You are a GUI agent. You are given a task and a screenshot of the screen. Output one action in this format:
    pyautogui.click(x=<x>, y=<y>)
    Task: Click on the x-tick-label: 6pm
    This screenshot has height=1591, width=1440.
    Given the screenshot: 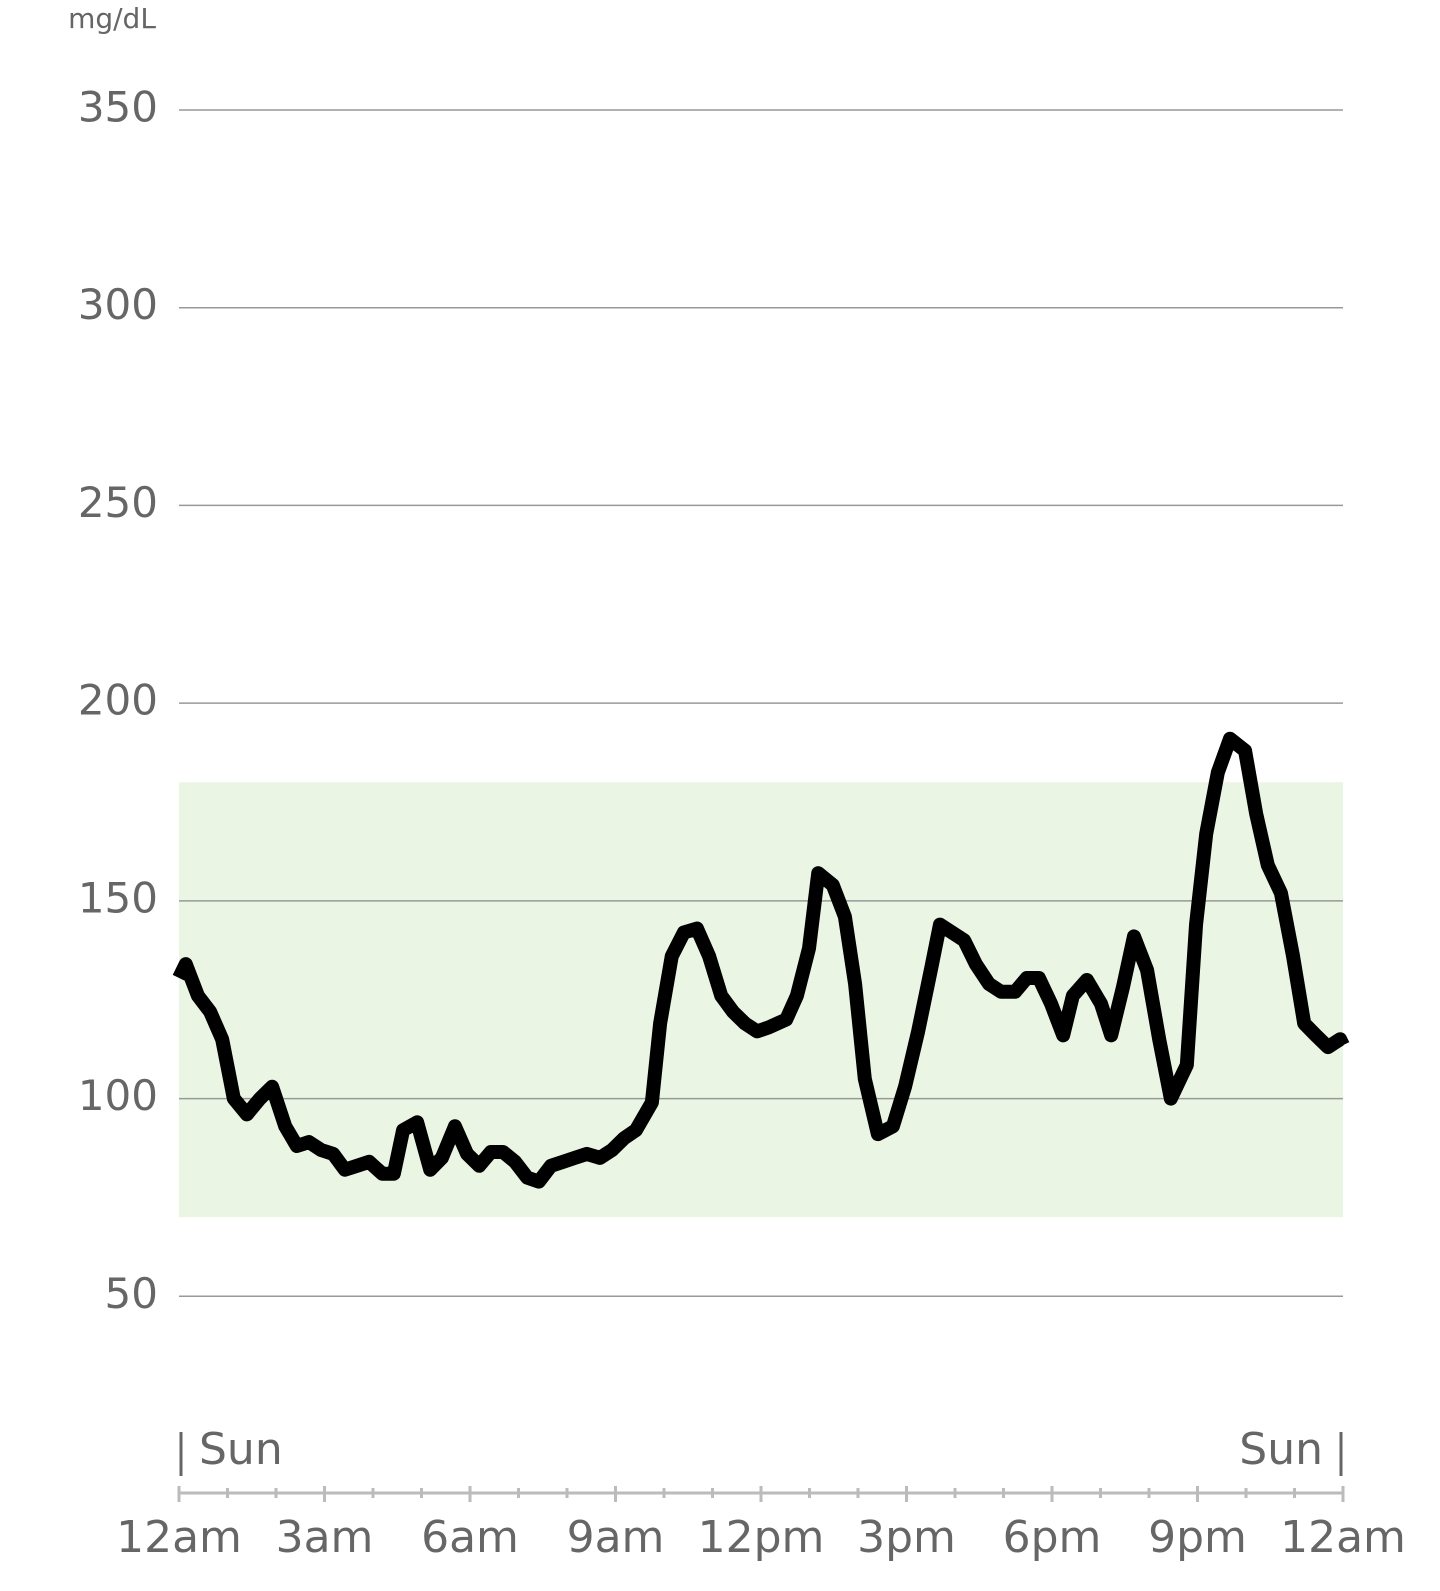 What is the action you would take?
    pyautogui.click(x=1052, y=1537)
    